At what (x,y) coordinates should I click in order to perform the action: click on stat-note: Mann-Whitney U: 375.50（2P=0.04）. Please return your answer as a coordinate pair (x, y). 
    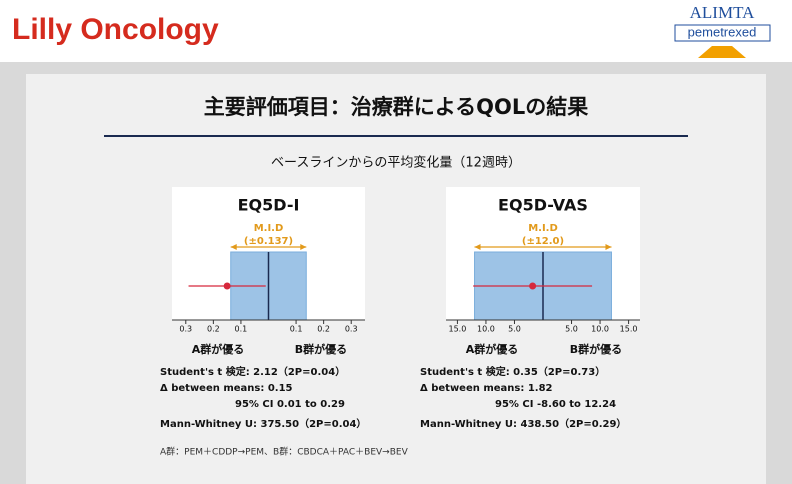
    Looking at the image, I should click on (263, 423).